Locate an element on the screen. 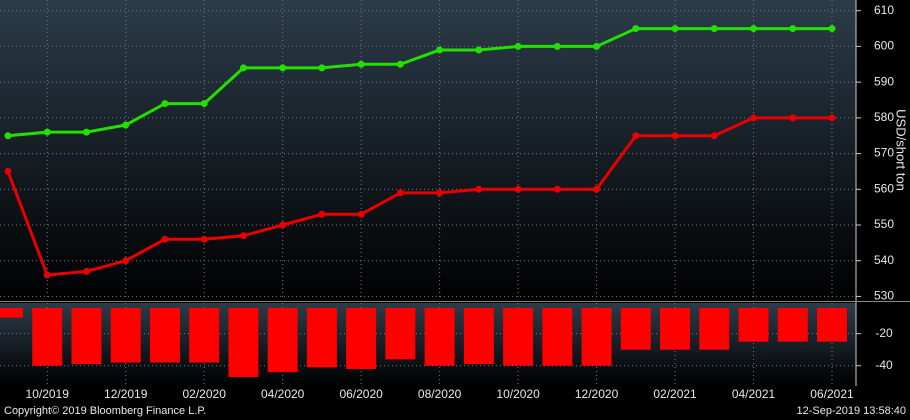  copyright: Copyright© 2019 Bloomberg Finance L.P. is located at coordinates (105, 411).